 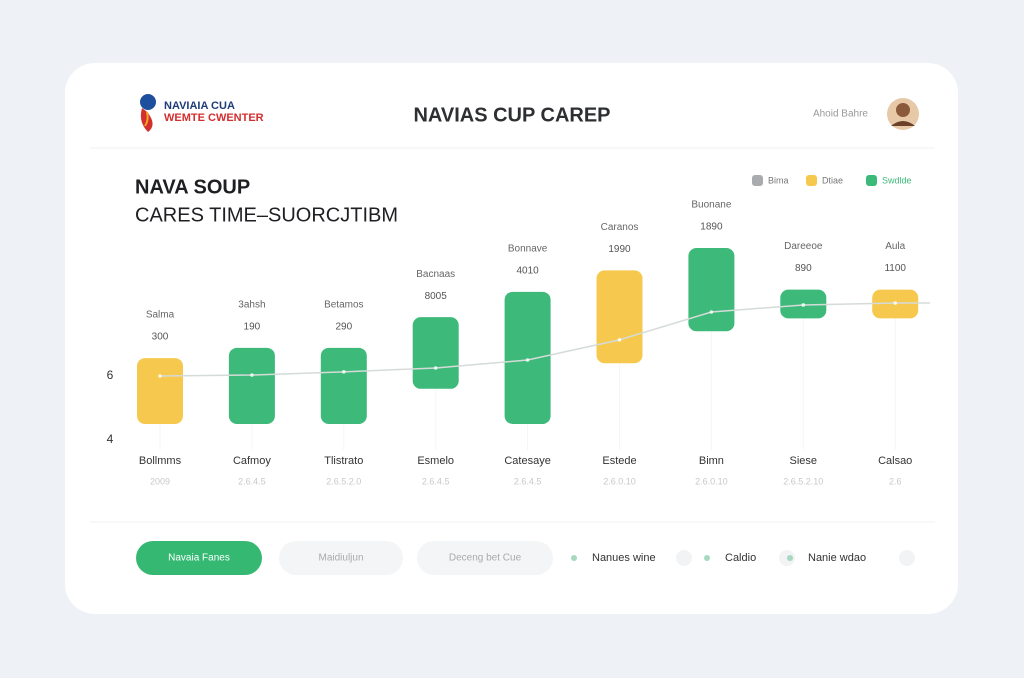 I want to click on bar-value: 190, so click(x=252, y=326).